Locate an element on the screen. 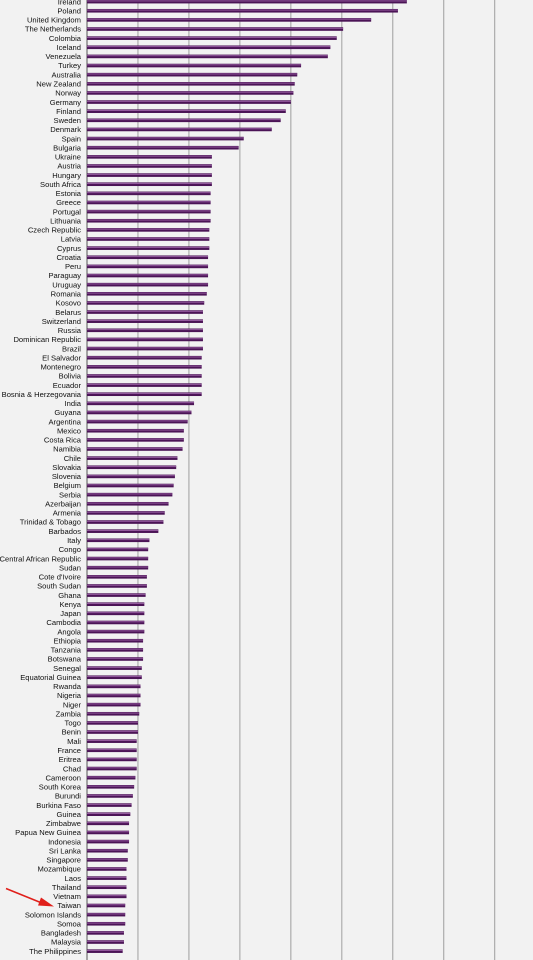 The width and height of the screenshot is (533, 960). category-label: Slovenia is located at coordinates (67, 476).